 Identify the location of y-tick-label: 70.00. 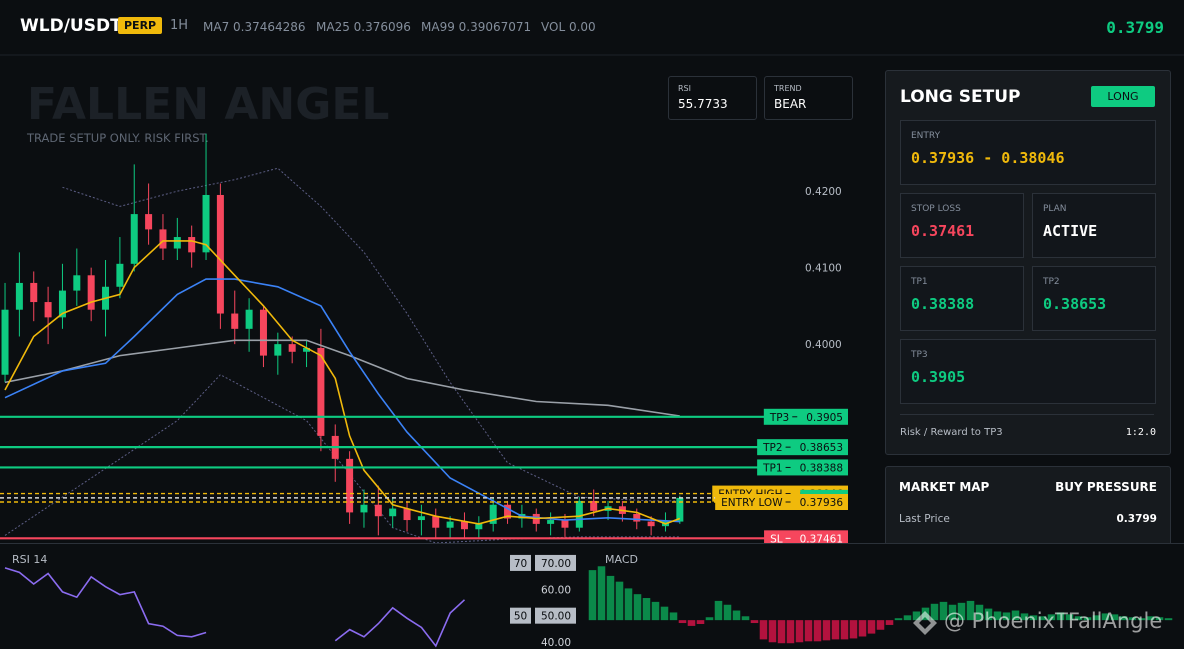
(556, 564).